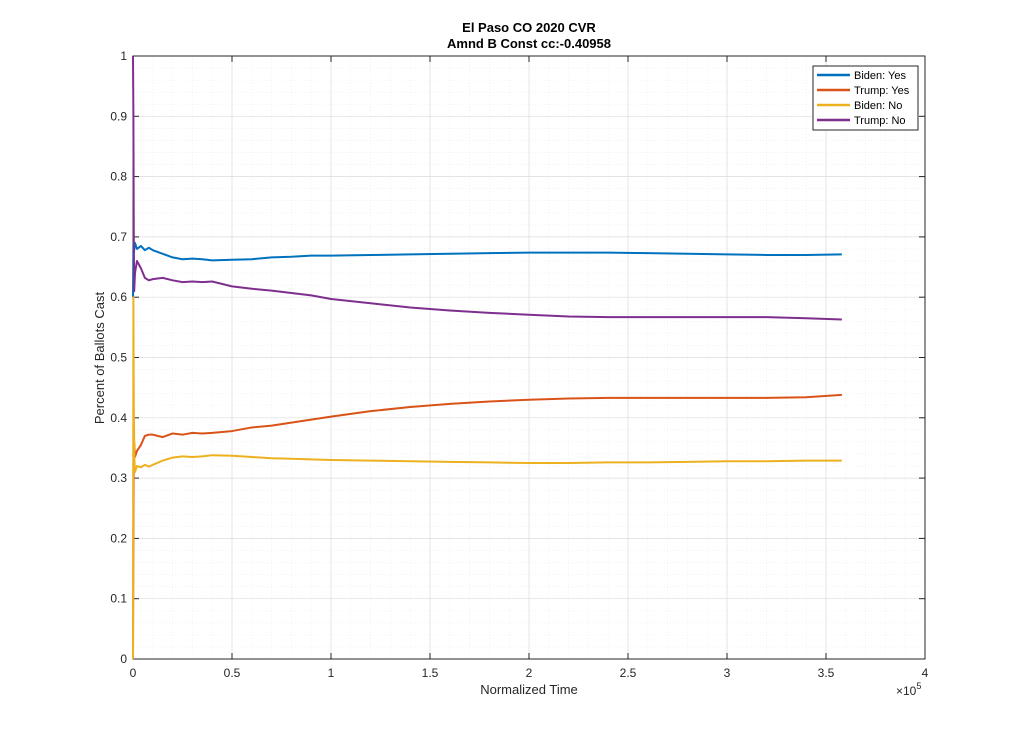 This screenshot has width=1024, height=740. I want to click on y-tick-label: 0.8, so click(118, 177).